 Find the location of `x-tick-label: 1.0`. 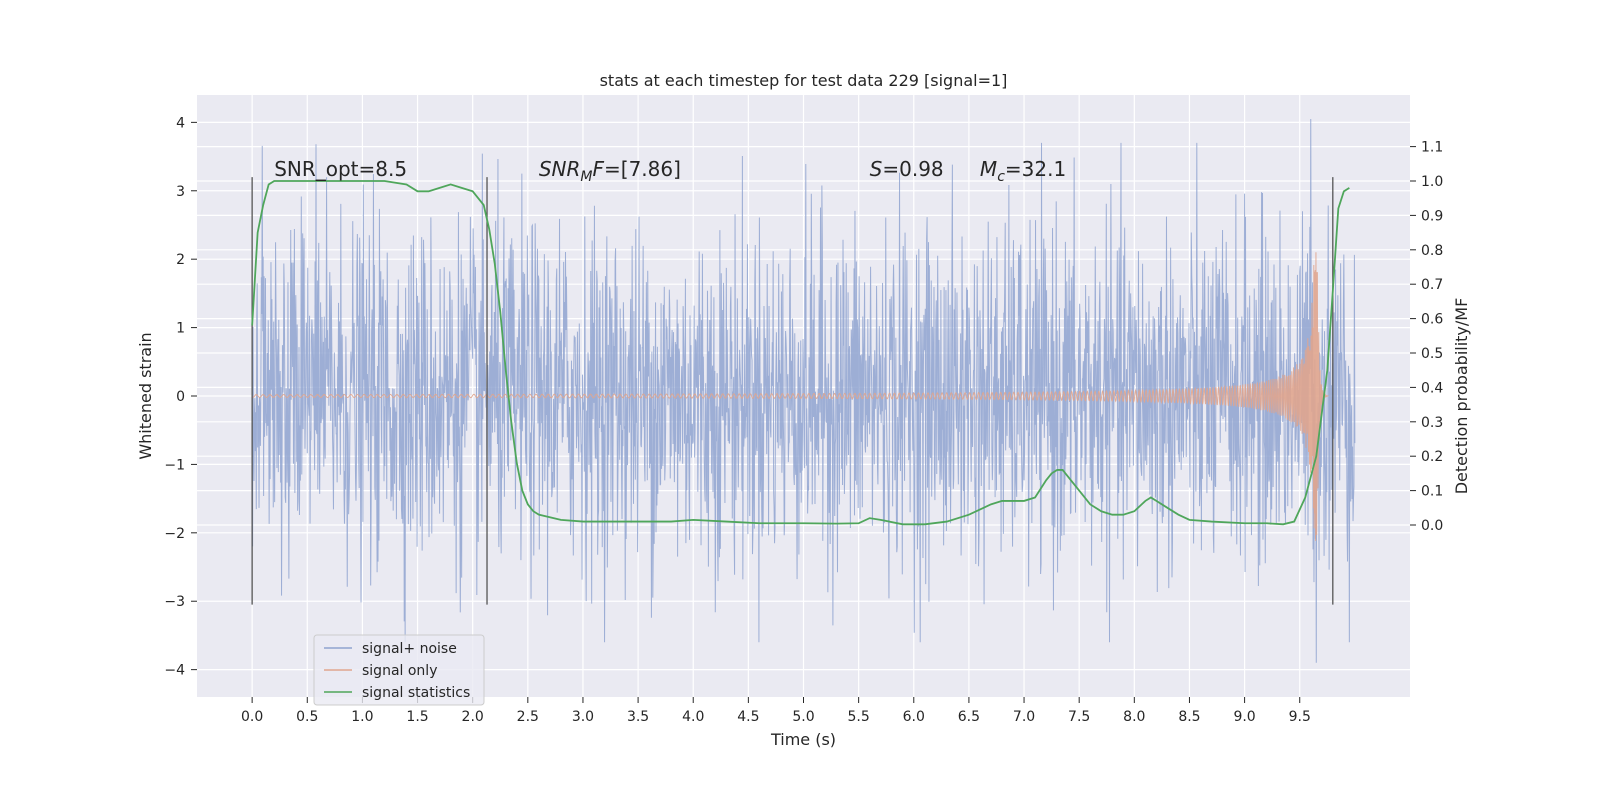

x-tick-label: 1.0 is located at coordinates (362, 717).